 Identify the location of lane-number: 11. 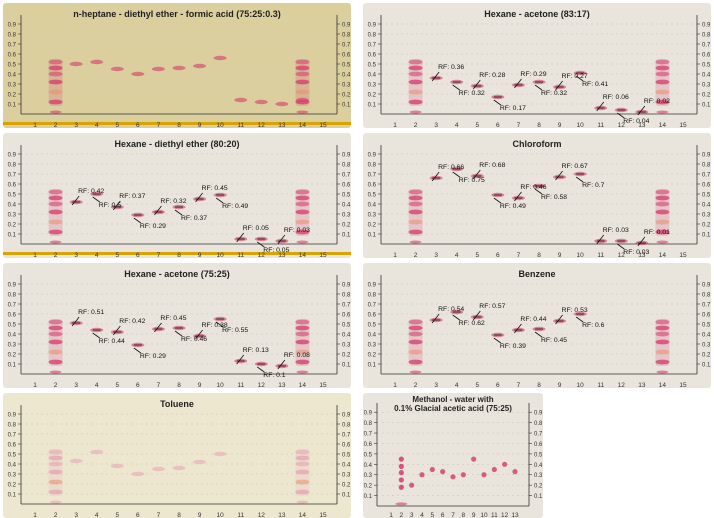
(494, 515).